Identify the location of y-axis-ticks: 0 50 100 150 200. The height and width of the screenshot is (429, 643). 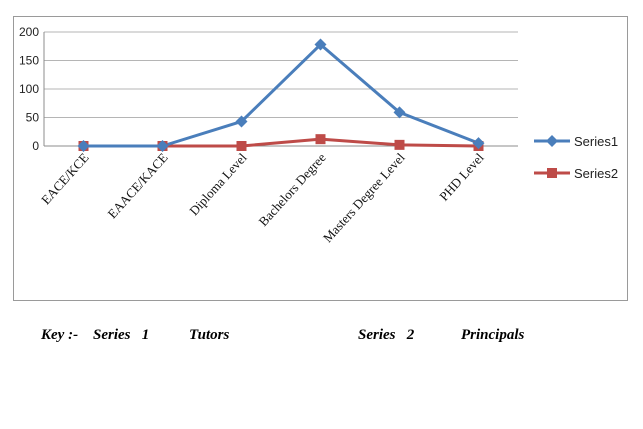
(29, 89).